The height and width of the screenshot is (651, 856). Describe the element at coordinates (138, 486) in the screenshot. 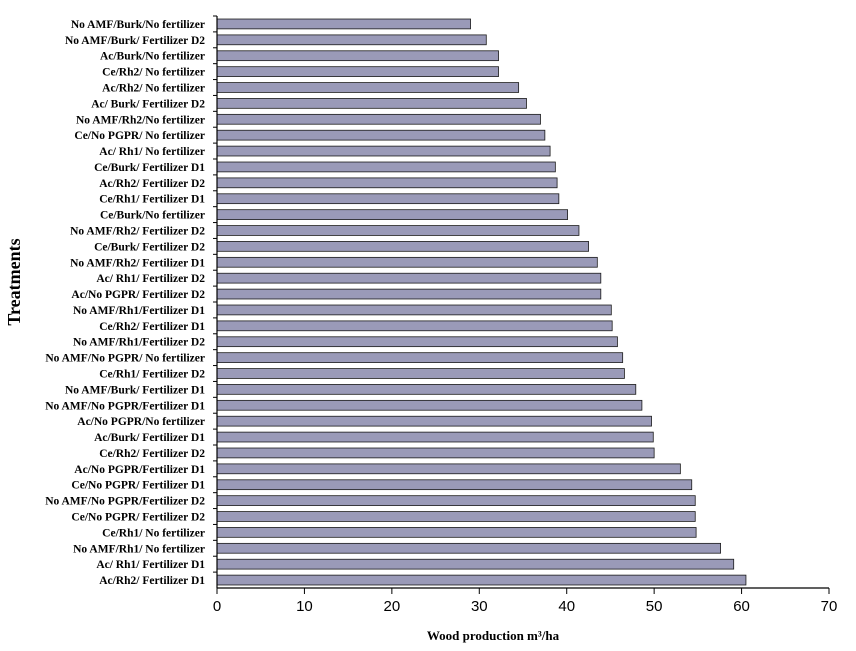

I see `category-label: Ce/No PGPR/ Fertilizer D1` at that location.